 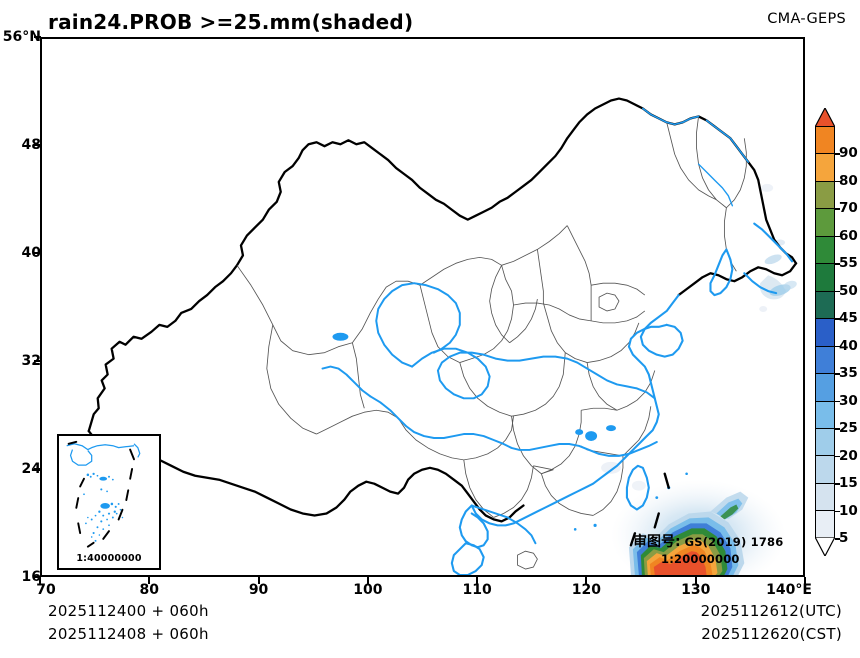 What do you see at coordinates (128, 611) in the screenshot?
I see `footer-init-line-1: 2025112400 + 060h` at bounding box center [128, 611].